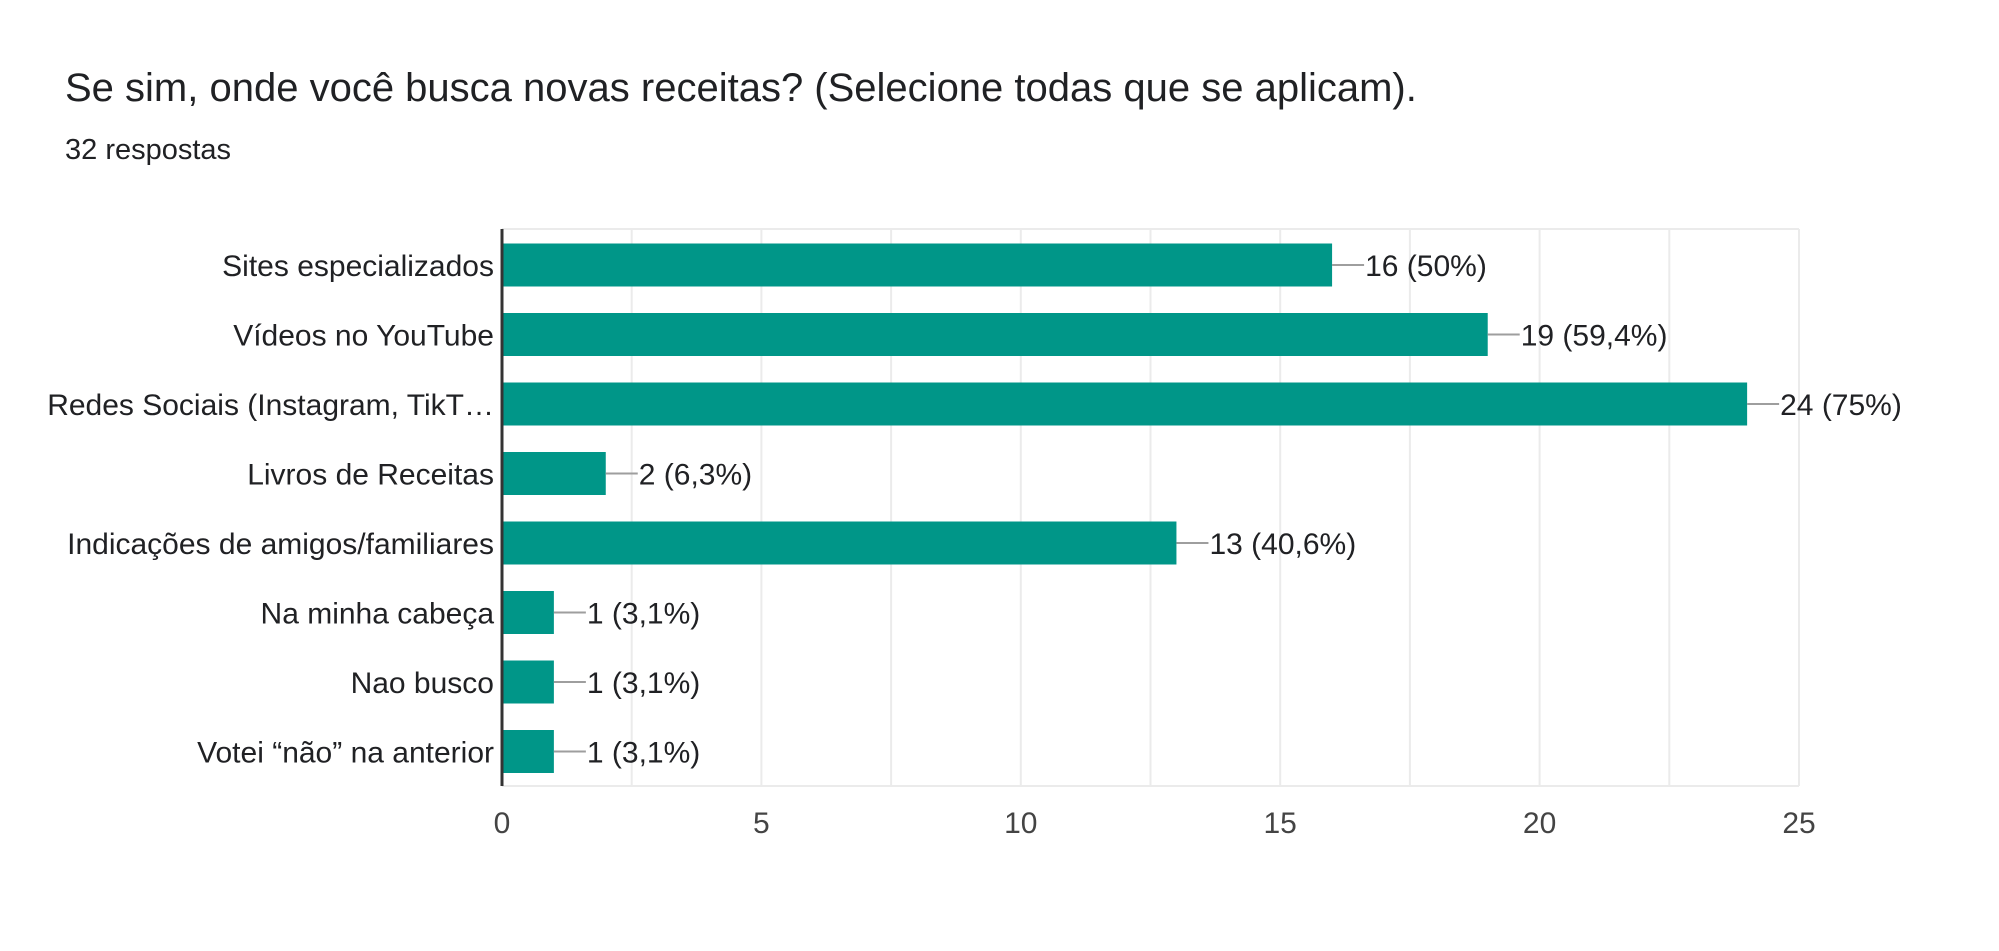 The width and height of the screenshot is (1999, 951). I want to click on x-tick-label: 10, so click(1020, 823).